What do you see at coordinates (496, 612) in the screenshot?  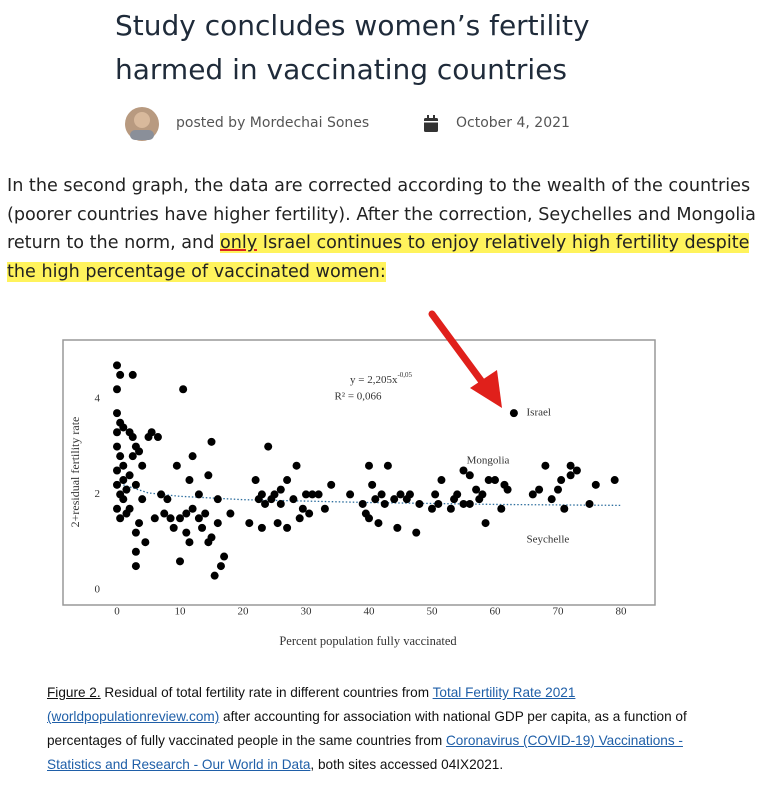 I see `x-tick-label: 60` at bounding box center [496, 612].